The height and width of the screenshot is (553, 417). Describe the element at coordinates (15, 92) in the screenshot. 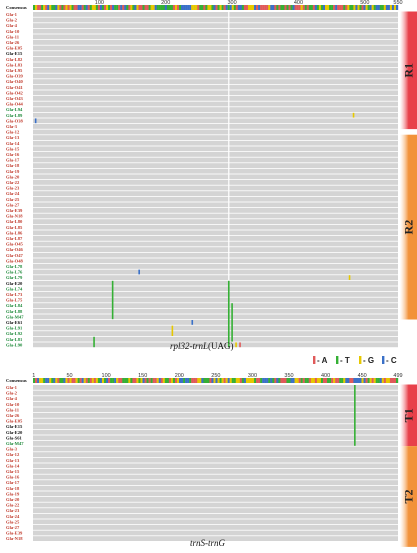

I see `sequence-label: Gla-O42` at that location.